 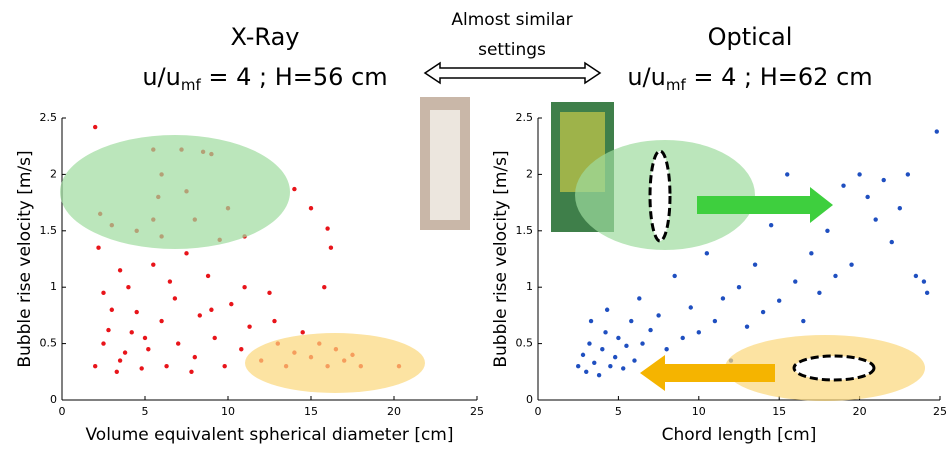 I want to click on arrow, so click(x=765, y=205).